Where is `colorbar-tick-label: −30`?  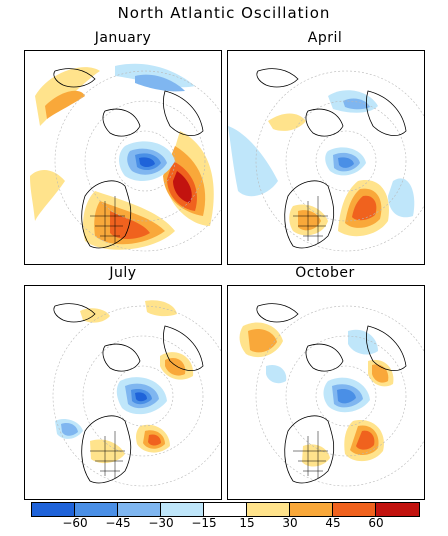 colorbar-tick-label: −30 is located at coordinates (161, 523).